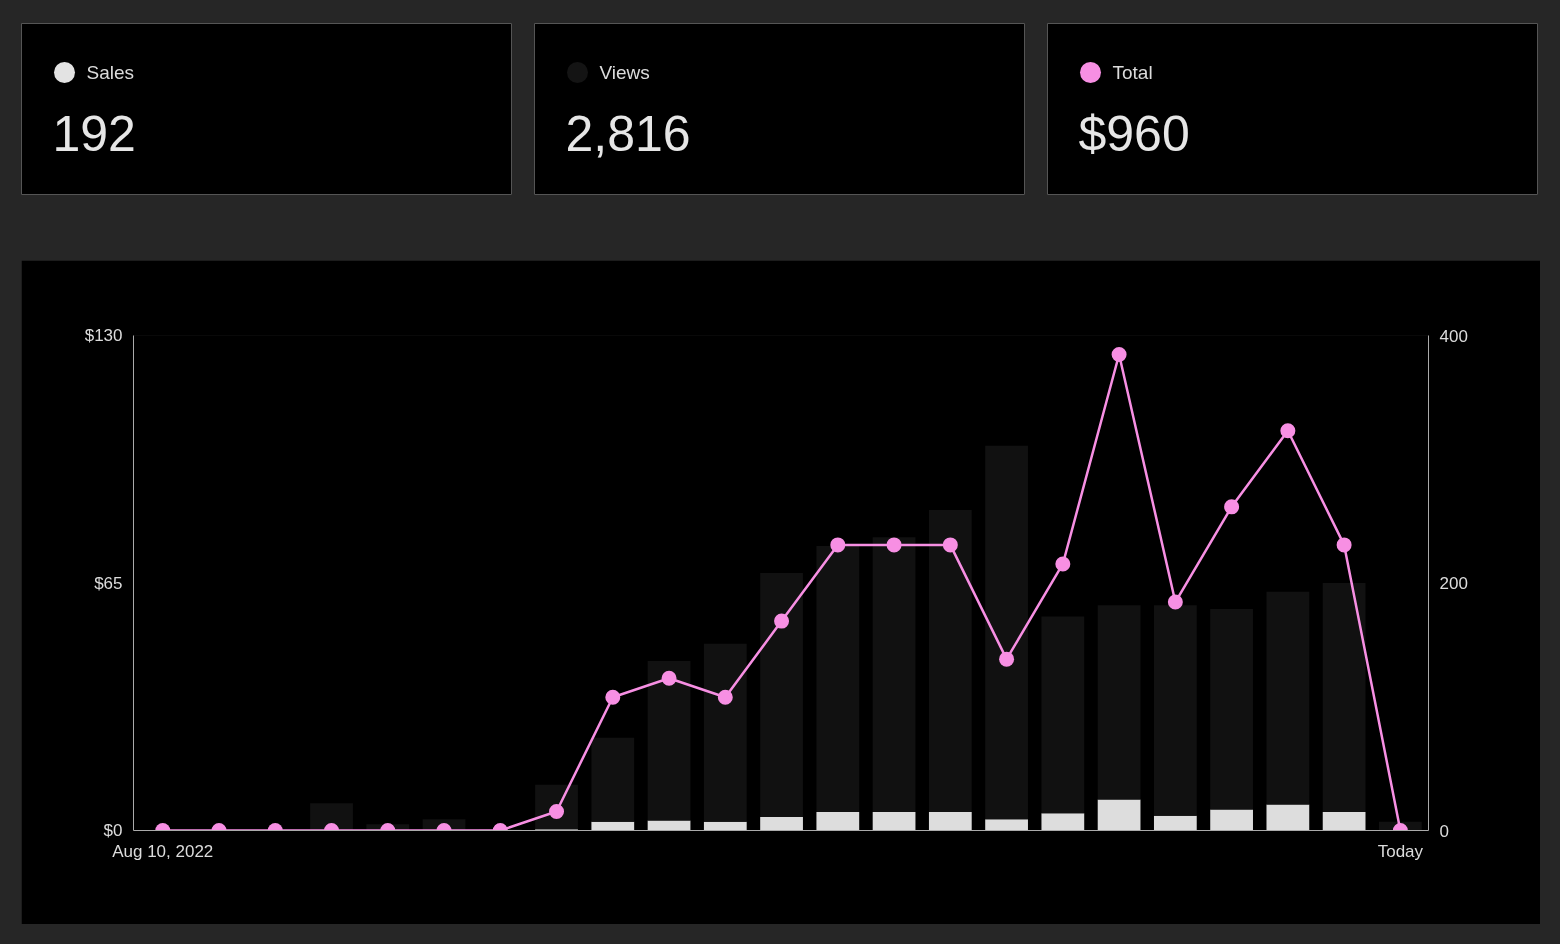 This screenshot has width=1560, height=944. Describe the element at coordinates (1453, 336) in the screenshot. I see `y2-tick-label: 400` at that location.